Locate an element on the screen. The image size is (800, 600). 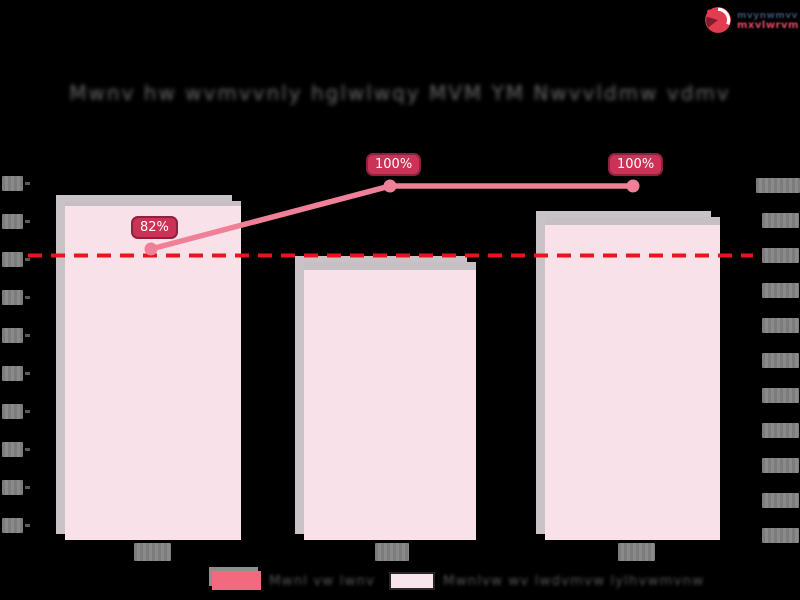
logo-text-line1-redacted: mvynwmvv is located at coordinates (767, 16).